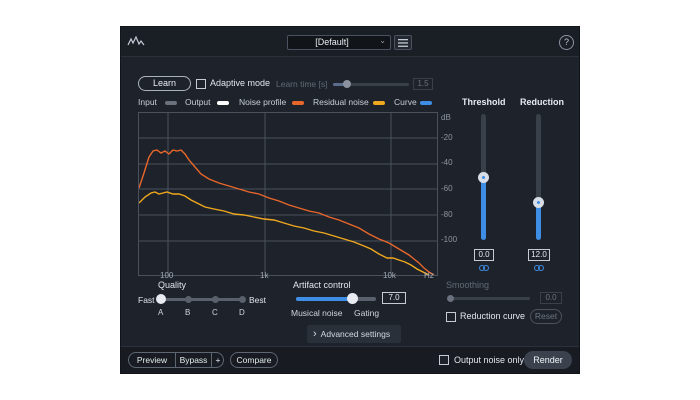 The image size is (700, 400). Describe the element at coordinates (188, 312) in the screenshot. I see `quality-step-label: B` at that location.